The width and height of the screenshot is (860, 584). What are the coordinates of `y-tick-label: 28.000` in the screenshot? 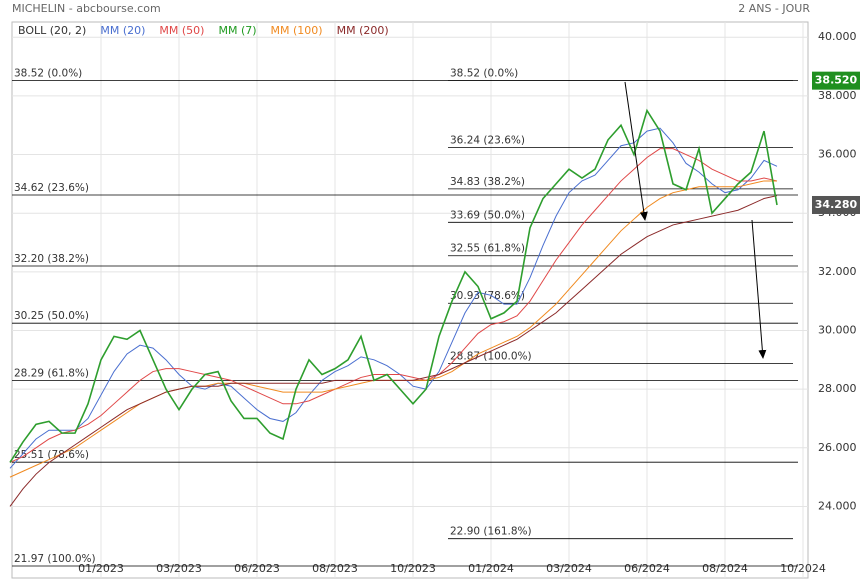 It's located at (837, 388).